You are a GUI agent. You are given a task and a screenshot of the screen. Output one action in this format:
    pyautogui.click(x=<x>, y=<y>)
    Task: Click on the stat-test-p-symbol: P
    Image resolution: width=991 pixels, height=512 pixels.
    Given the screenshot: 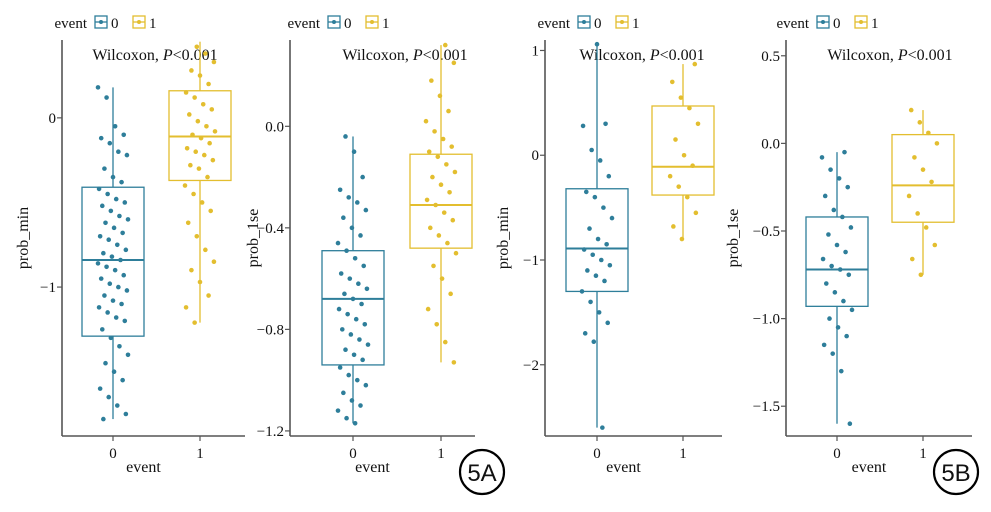 What is the action you would take?
    pyautogui.click(x=902, y=55)
    